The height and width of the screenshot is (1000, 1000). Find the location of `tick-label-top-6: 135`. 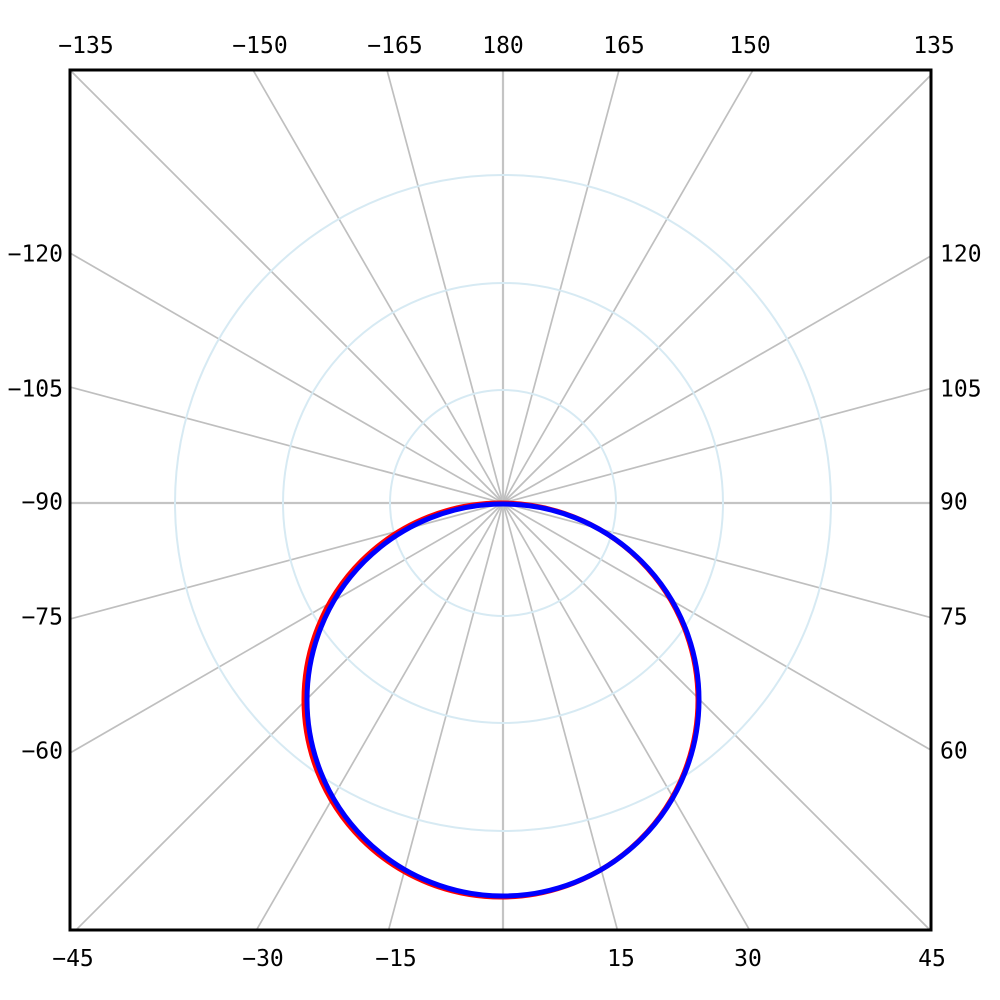

tick-label-top-6: 135 is located at coordinates (934, 46).